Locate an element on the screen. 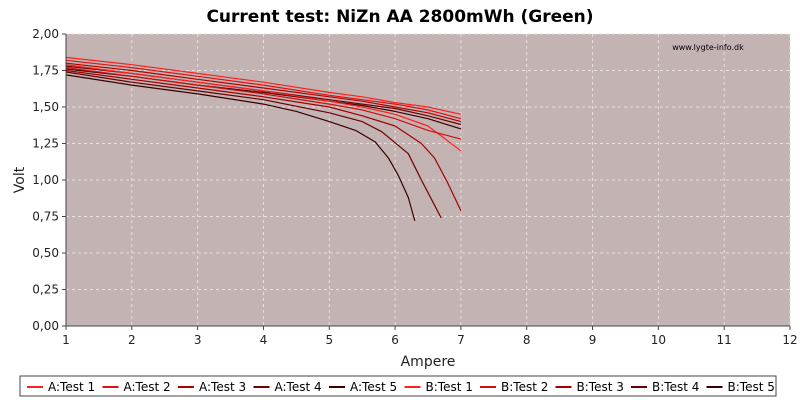 The height and width of the screenshot is (400, 800). x-tick-label: 5 is located at coordinates (329, 340).